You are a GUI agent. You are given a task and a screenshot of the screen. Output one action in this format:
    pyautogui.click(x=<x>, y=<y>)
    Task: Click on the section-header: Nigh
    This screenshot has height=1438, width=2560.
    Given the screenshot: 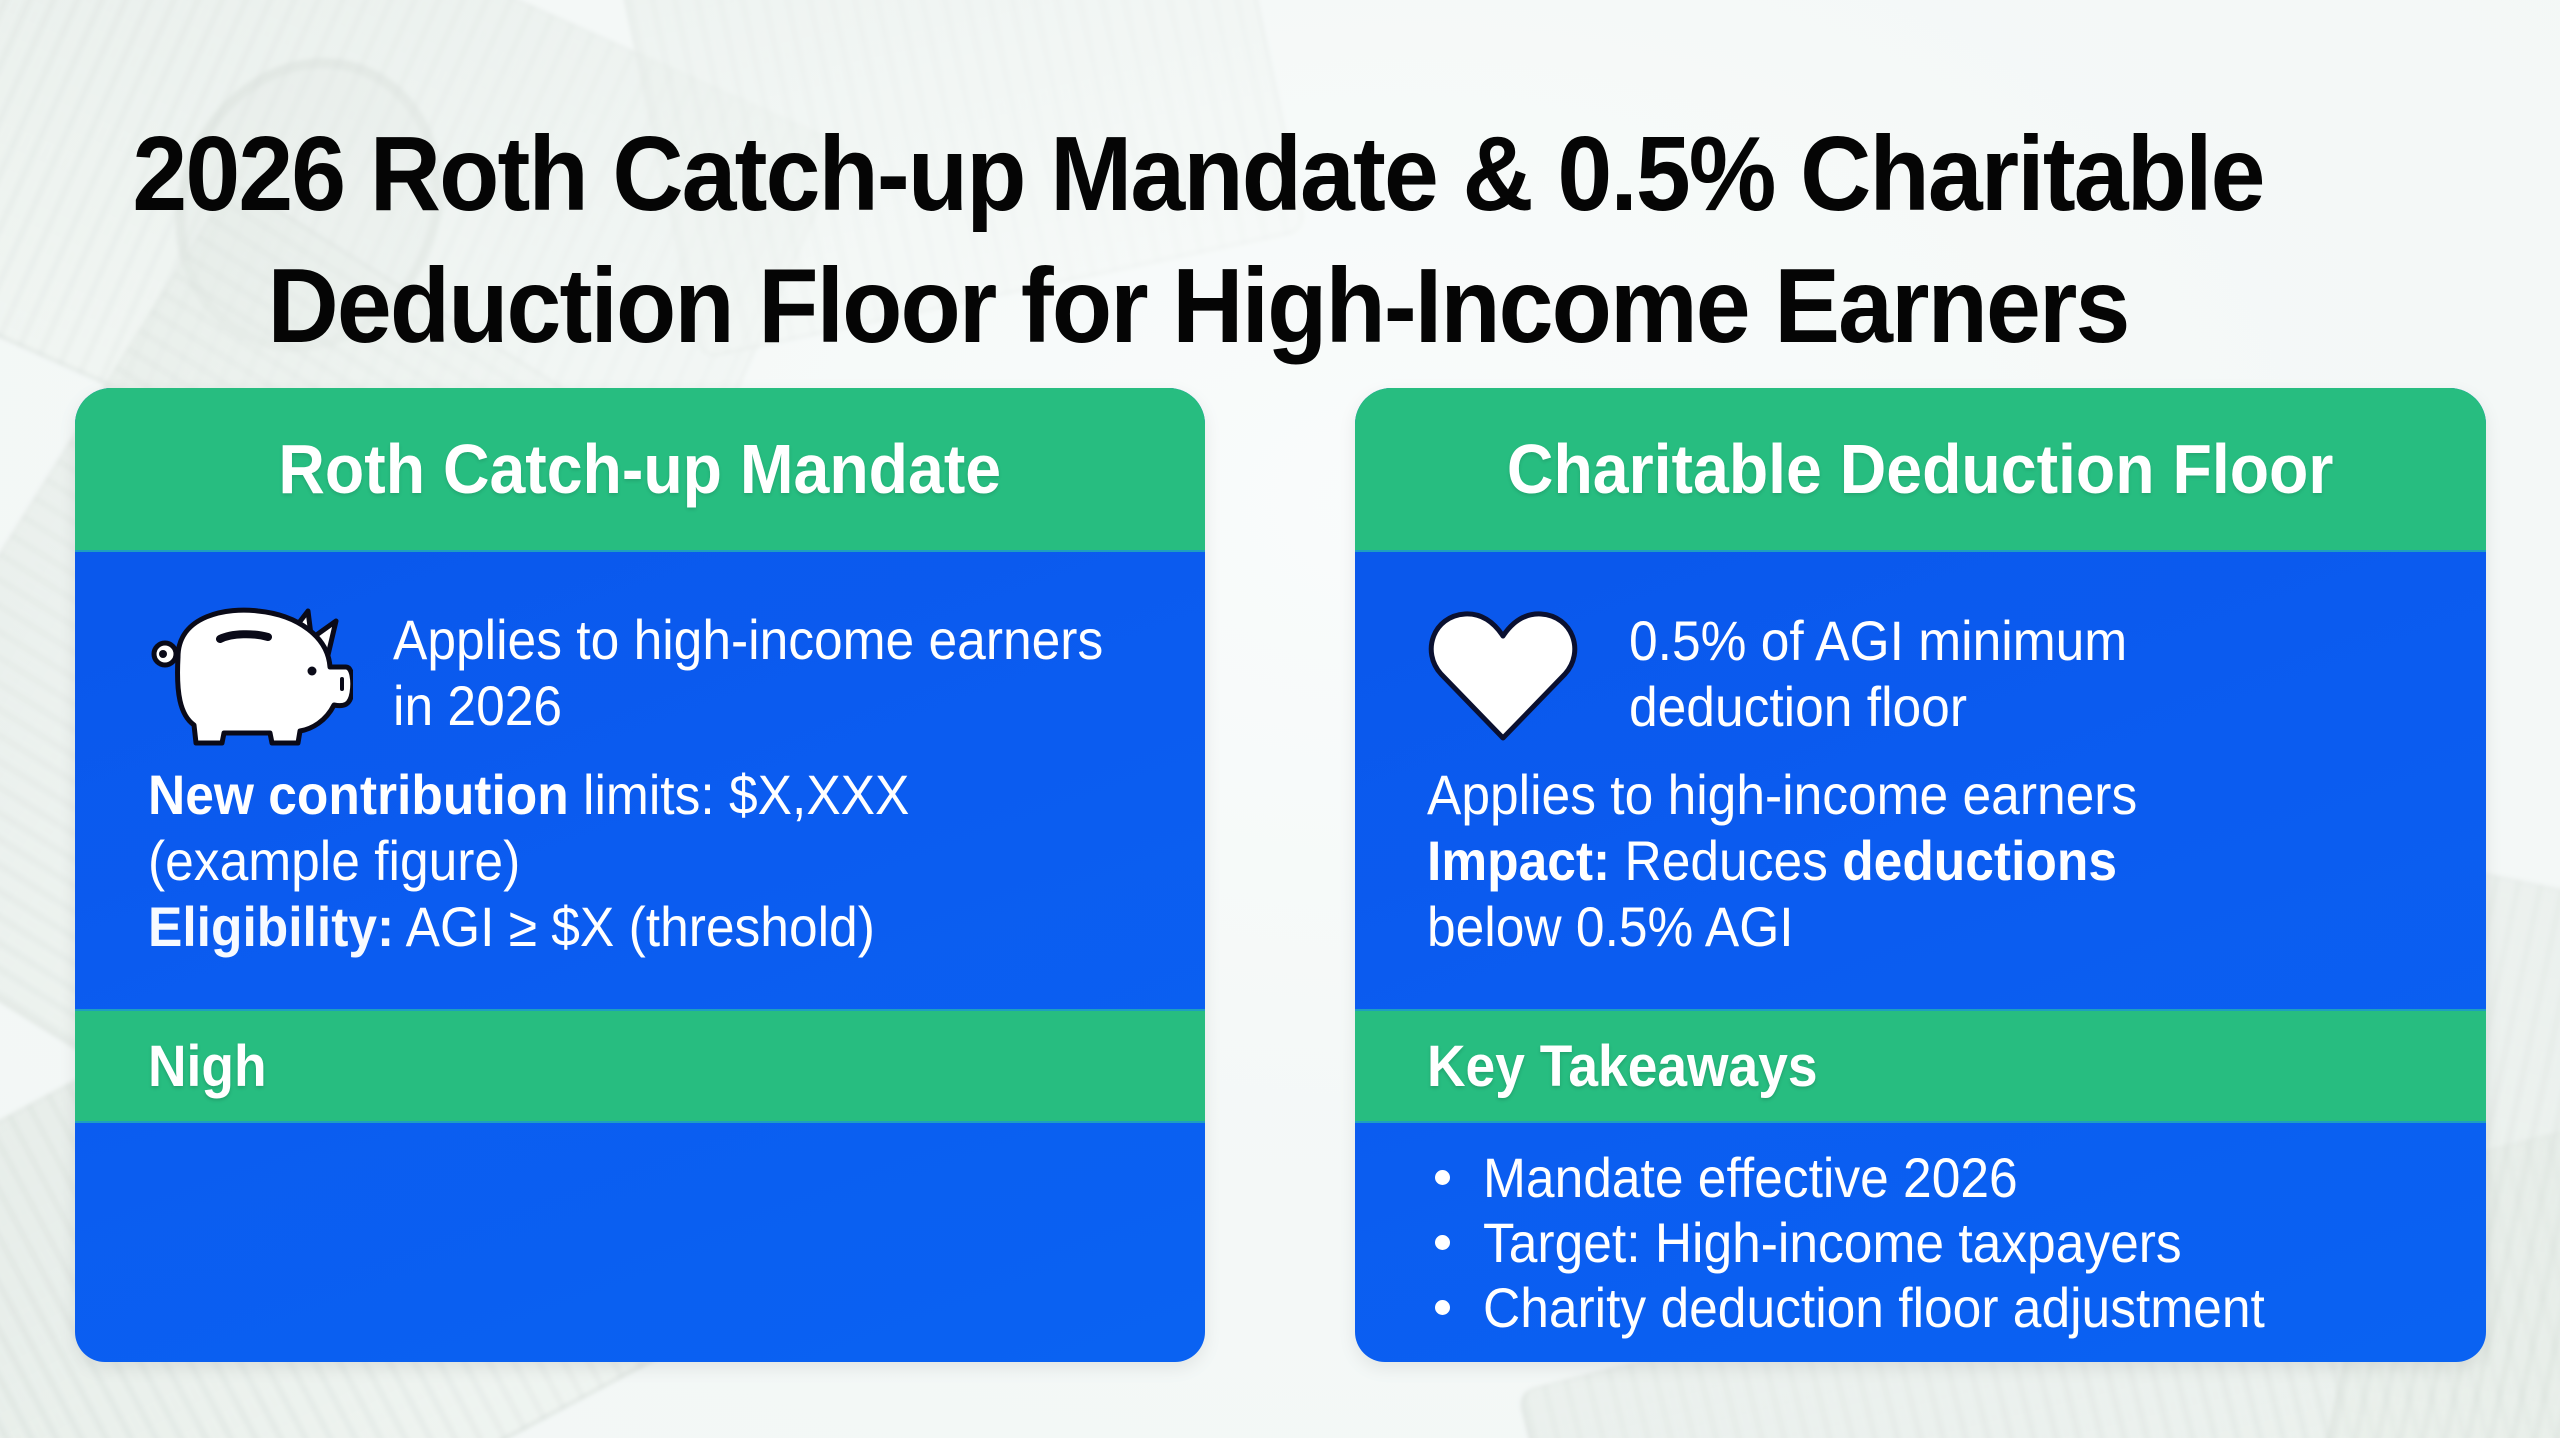 What is the action you would take?
    pyautogui.click(x=640, y=1066)
    